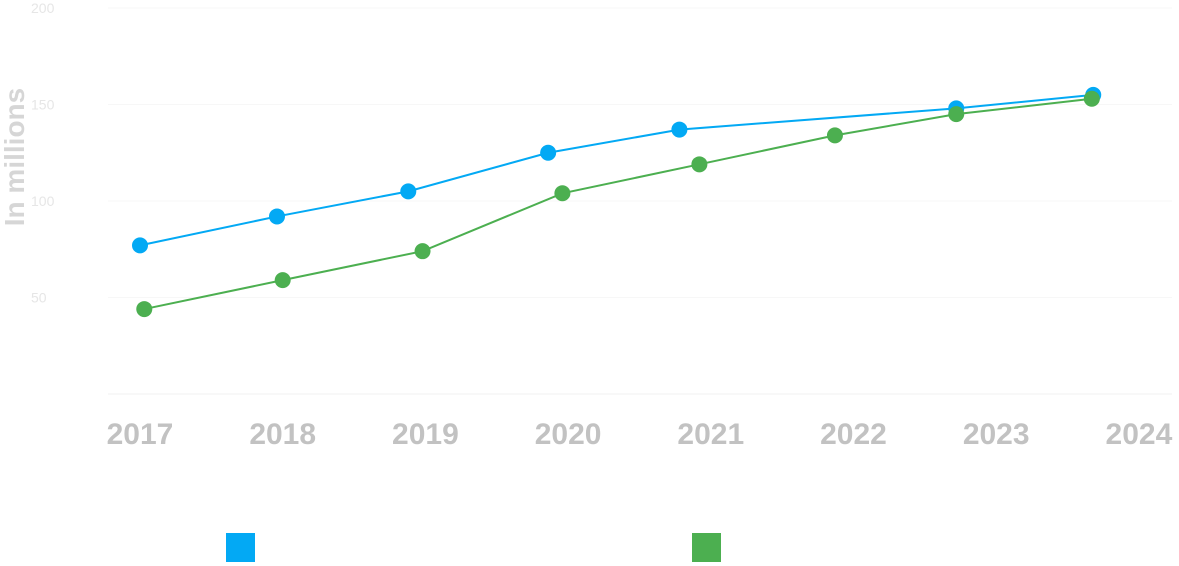  Describe the element at coordinates (43, 8) in the screenshot. I see `y-tick-label-200: 200` at that location.